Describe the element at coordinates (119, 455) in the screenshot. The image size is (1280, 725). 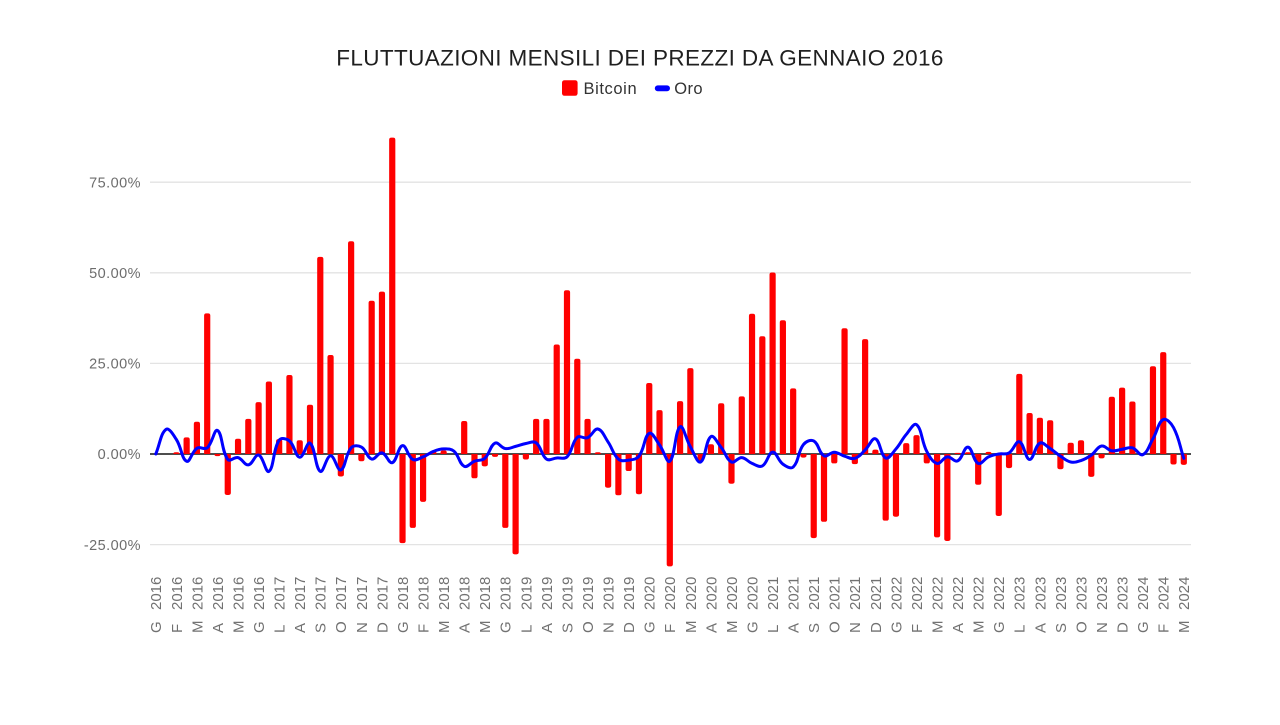
I see `svg-text: 0.00%` at that location.